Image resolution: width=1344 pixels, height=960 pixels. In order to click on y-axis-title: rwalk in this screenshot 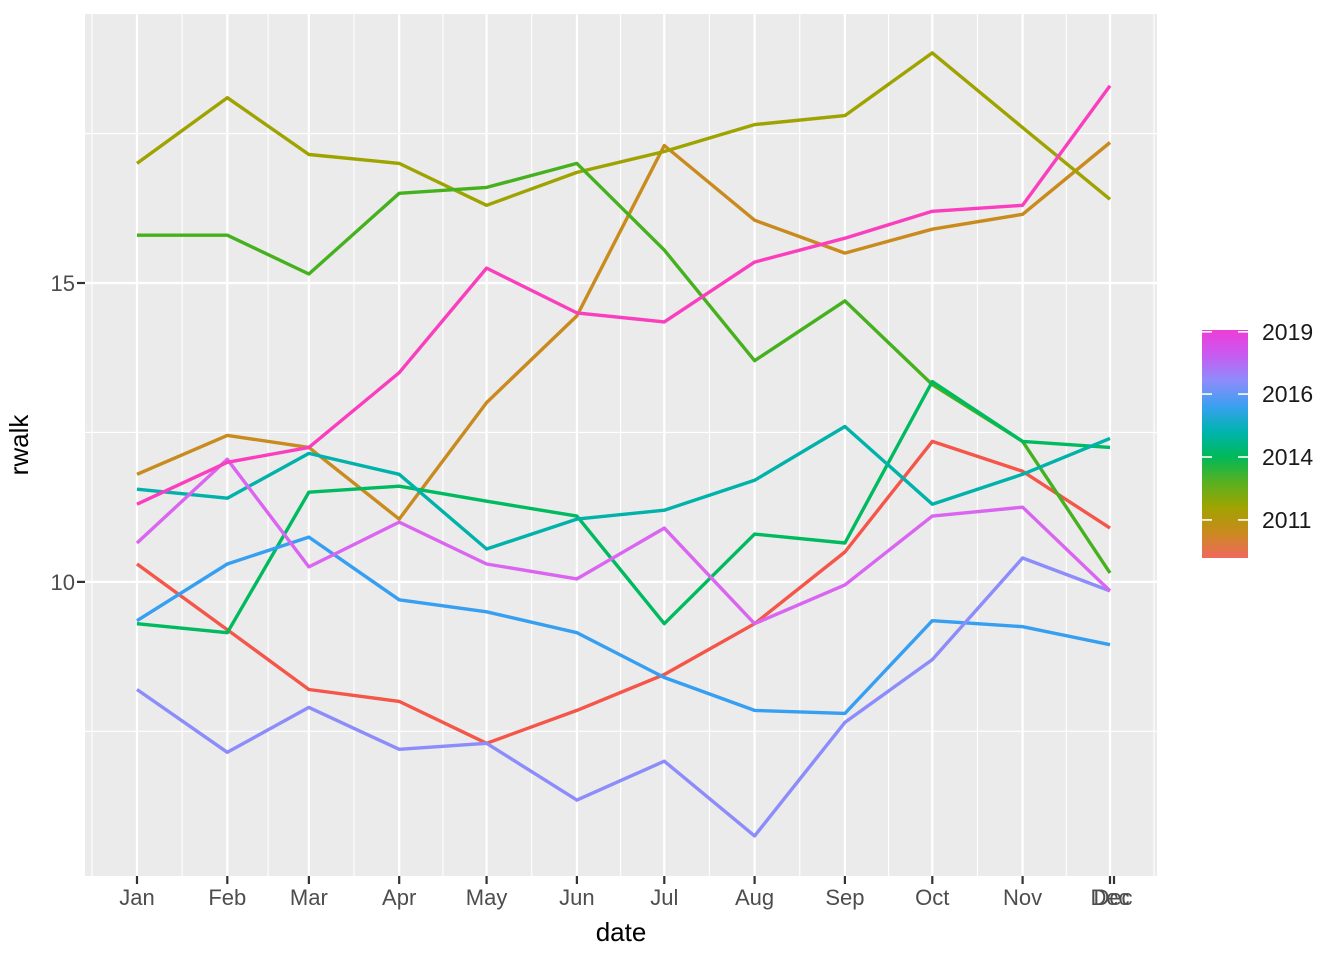, I will do `click(19, 445)`.